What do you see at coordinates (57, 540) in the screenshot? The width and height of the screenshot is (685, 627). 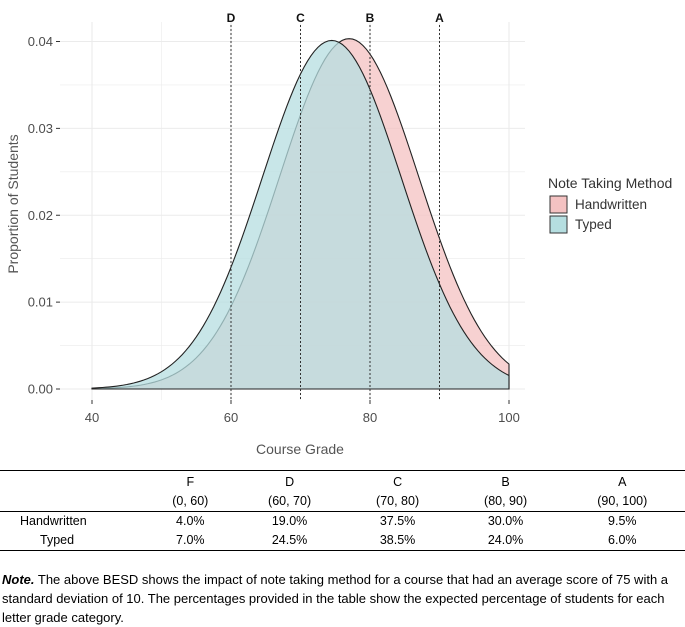 I see `row-label: Typed` at bounding box center [57, 540].